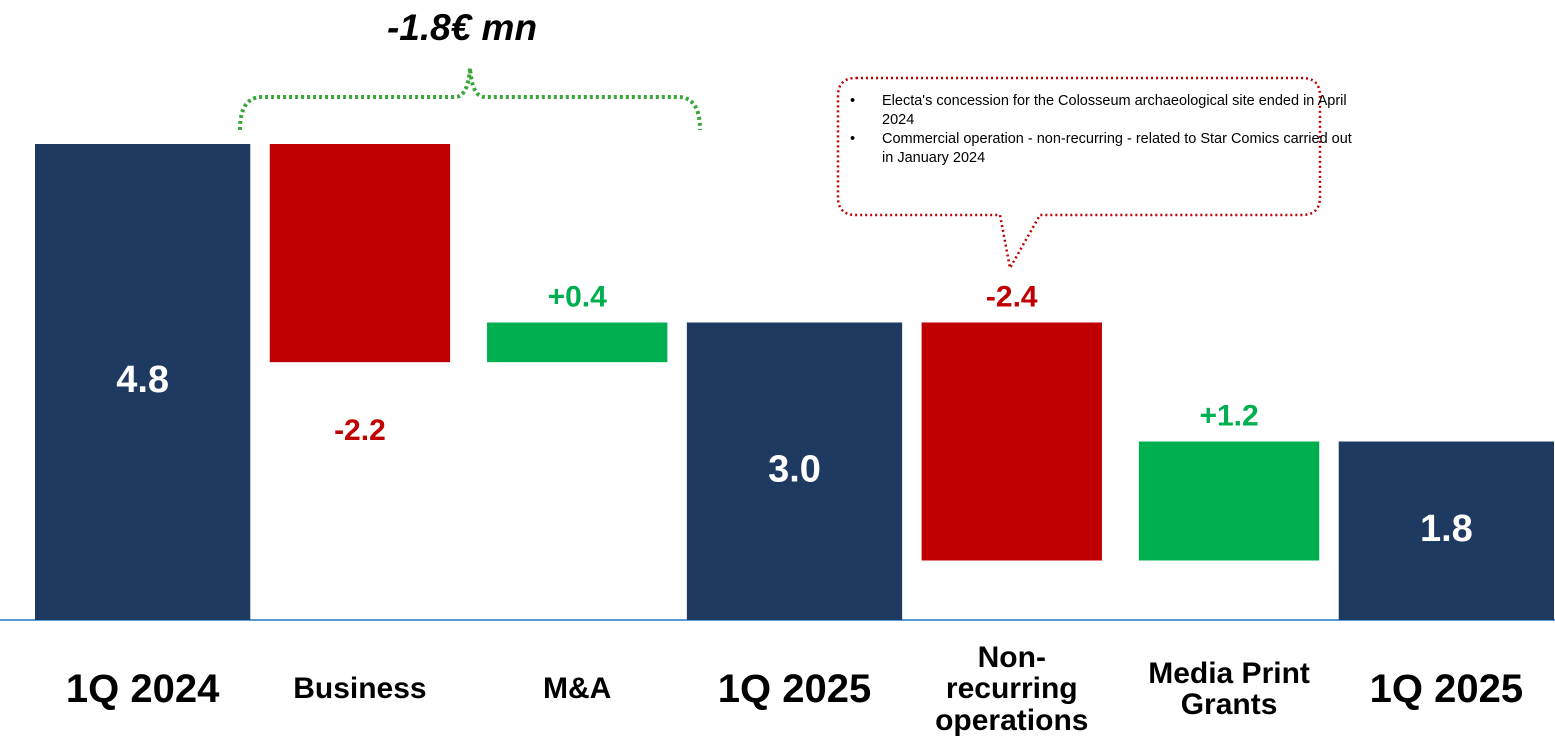  Describe the element at coordinates (470, 99) in the screenshot. I see `bracket` at that location.